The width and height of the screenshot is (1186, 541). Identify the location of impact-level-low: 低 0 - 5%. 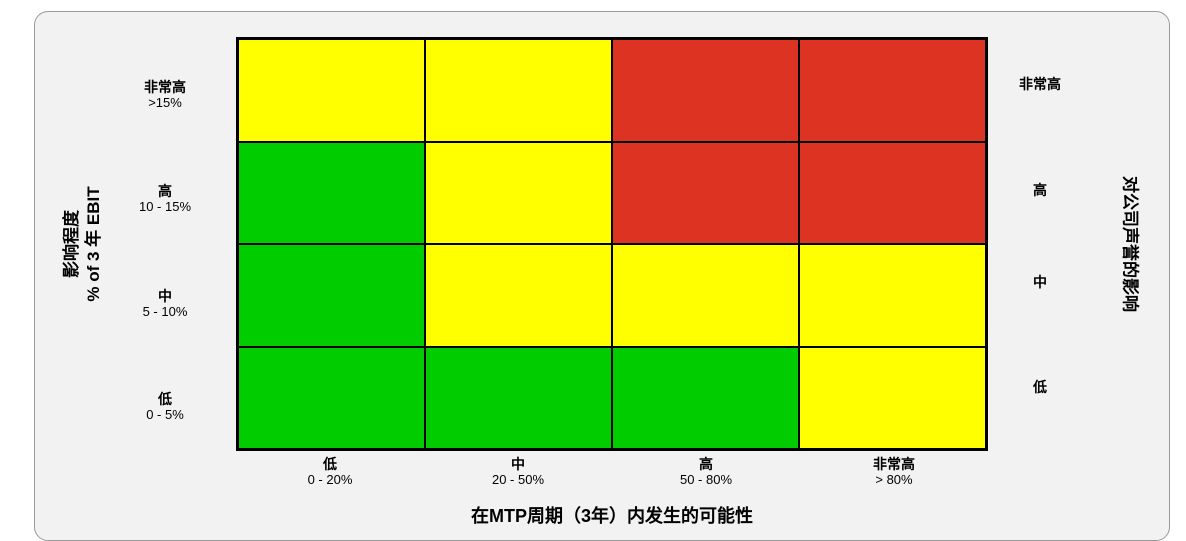
(165, 407).